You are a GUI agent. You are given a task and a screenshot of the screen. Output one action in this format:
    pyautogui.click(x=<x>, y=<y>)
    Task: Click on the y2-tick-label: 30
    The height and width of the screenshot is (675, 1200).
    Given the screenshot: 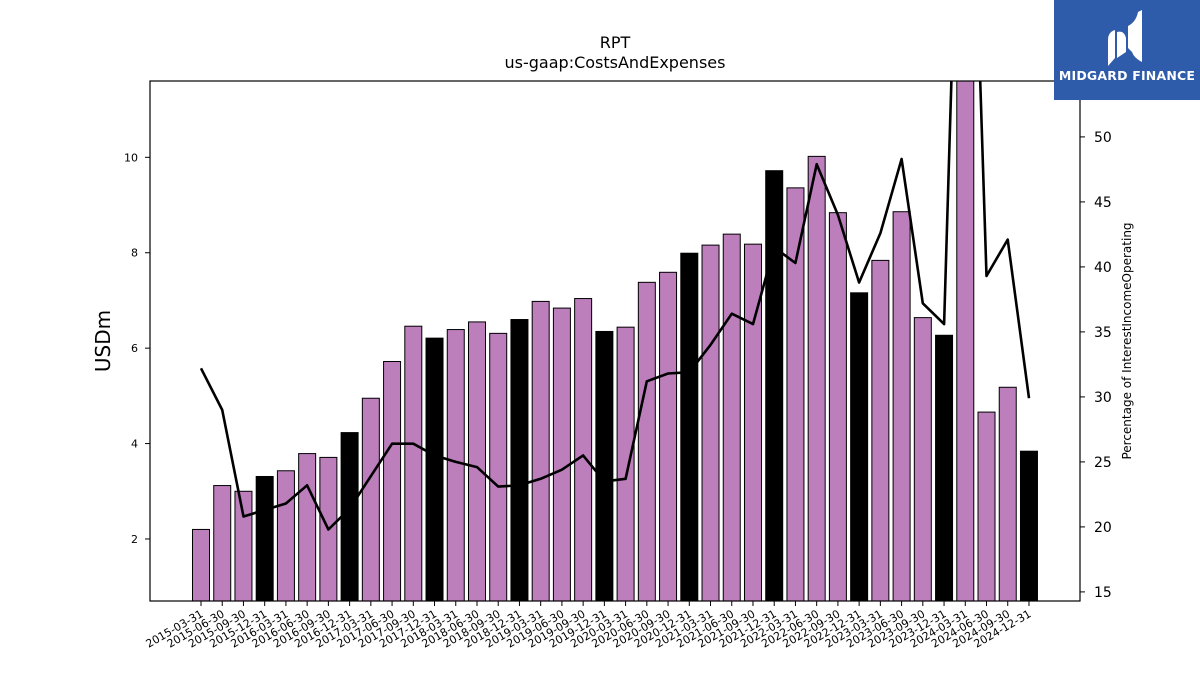 What is the action you would take?
    pyautogui.click(x=1103, y=398)
    